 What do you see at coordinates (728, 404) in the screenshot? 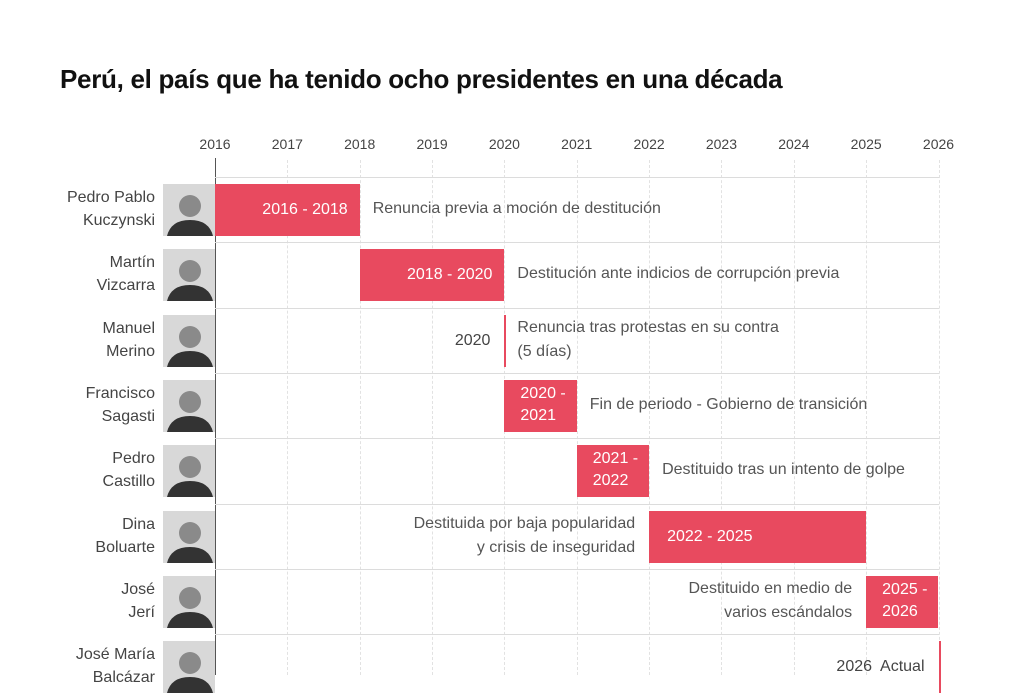
I see `outcome-note: Fin de periodo - Gobierno de transición` at bounding box center [728, 404].